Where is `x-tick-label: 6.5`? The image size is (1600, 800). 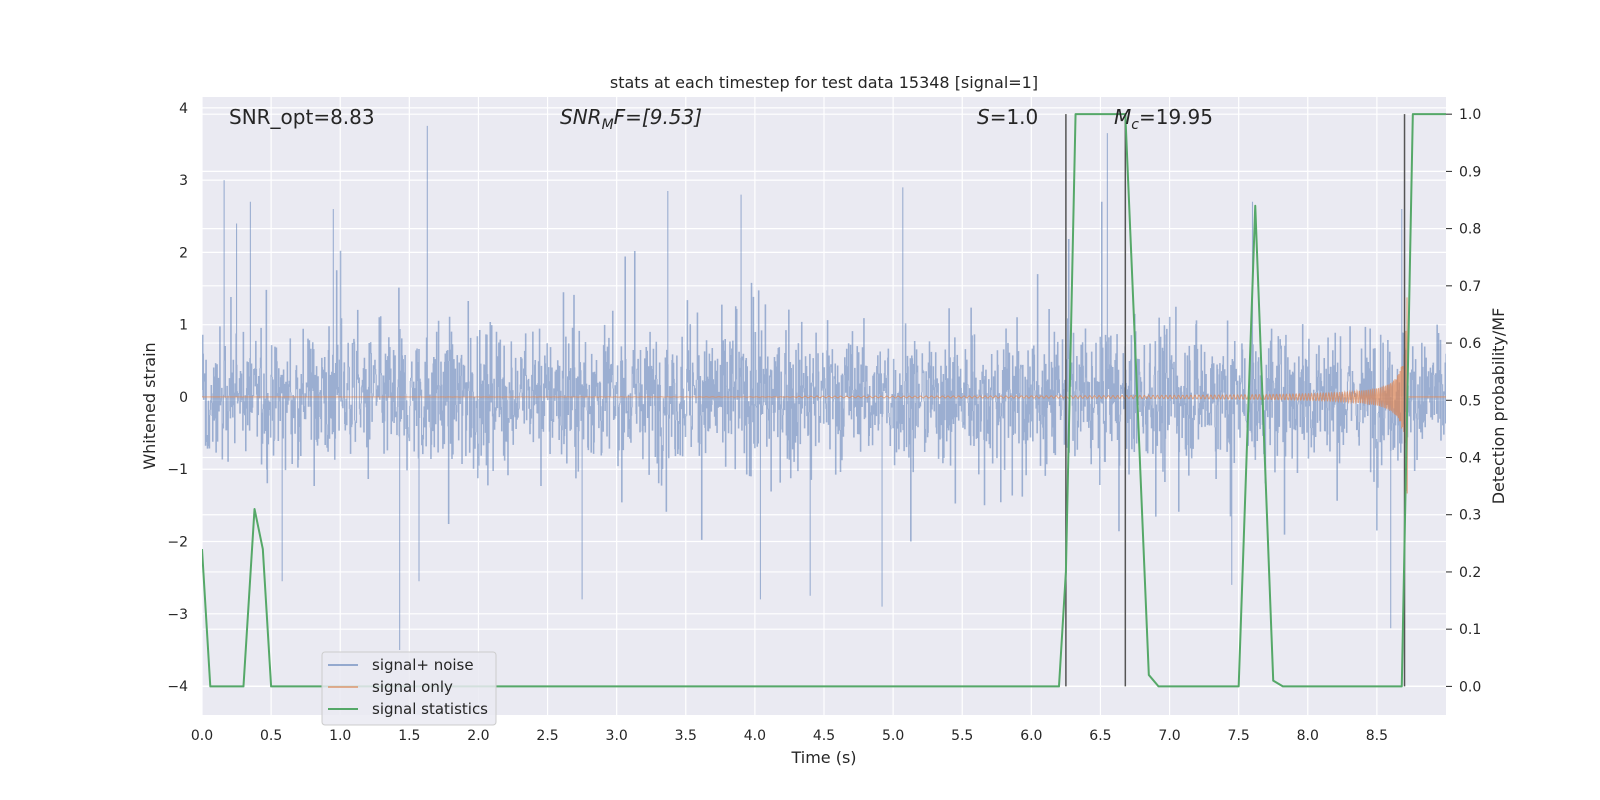
x-tick-label: 6.5 is located at coordinates (1100, 736).